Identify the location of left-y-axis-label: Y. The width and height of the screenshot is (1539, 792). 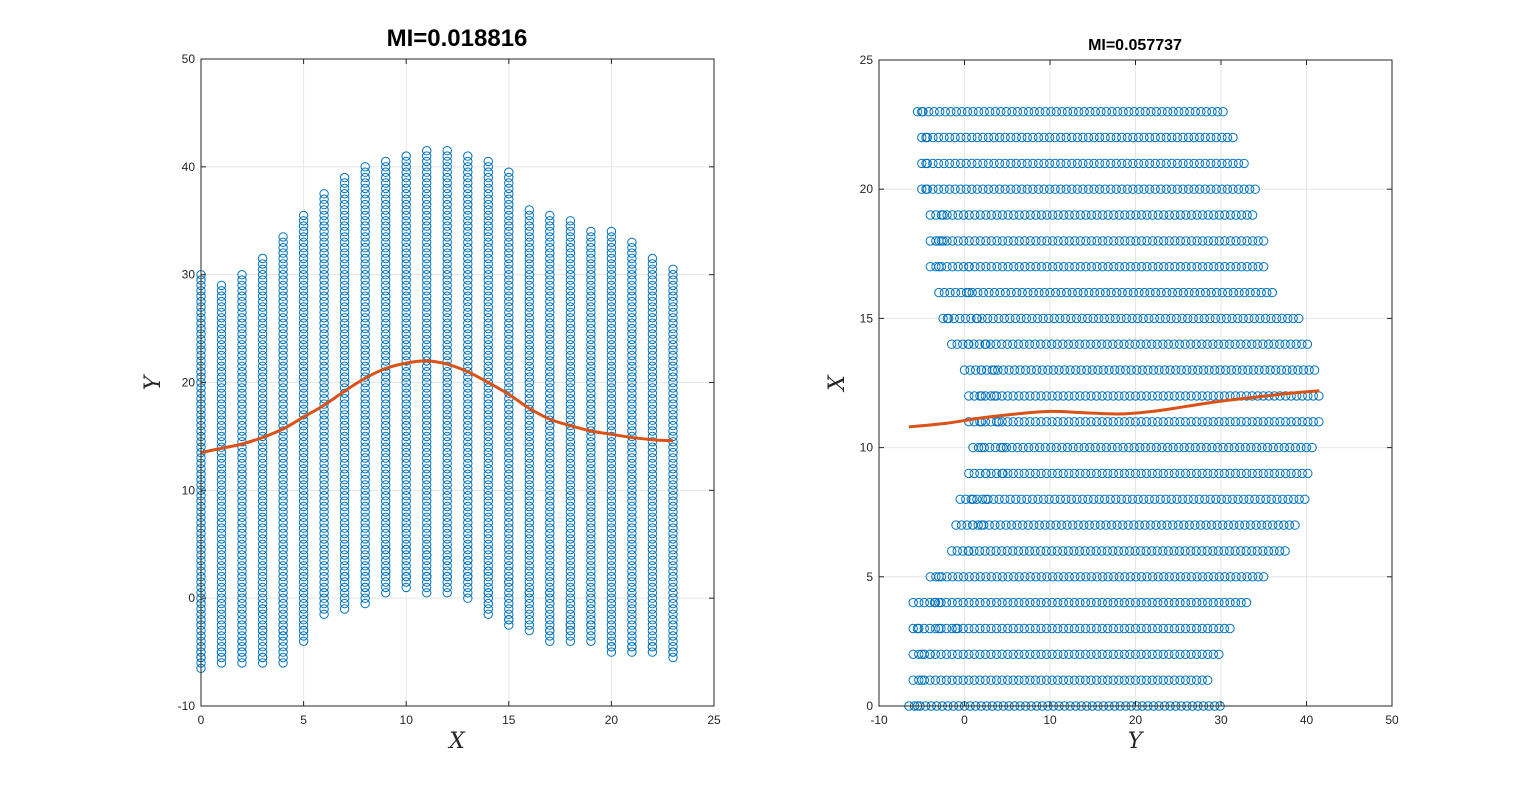
(153, 381).